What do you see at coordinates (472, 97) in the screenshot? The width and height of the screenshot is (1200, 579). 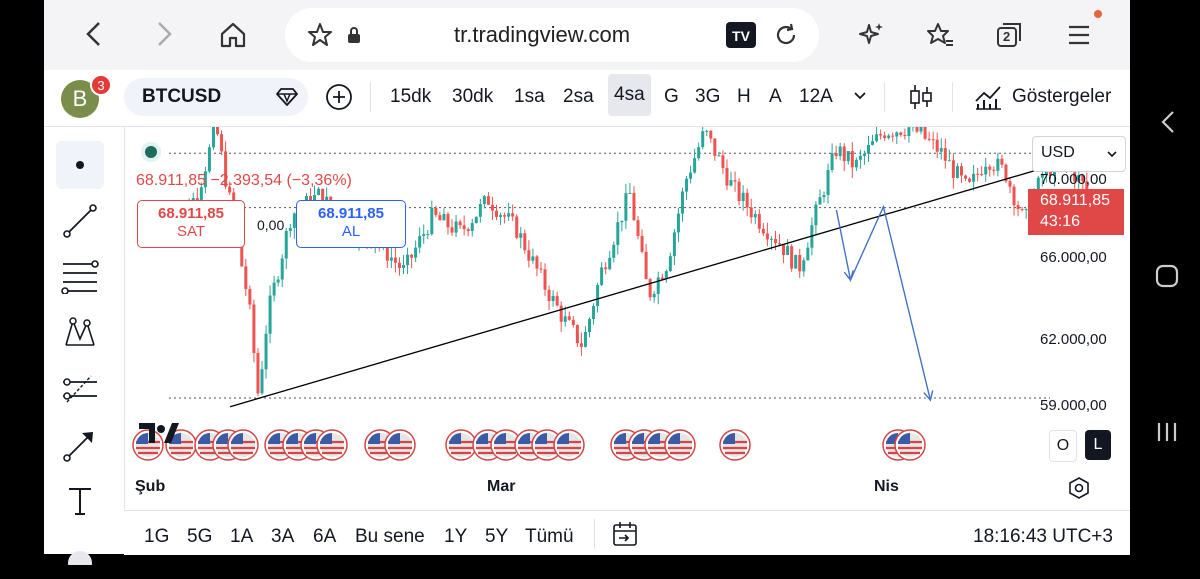 I see `interval-30m: 30dk` at bounding box center [472, 97].